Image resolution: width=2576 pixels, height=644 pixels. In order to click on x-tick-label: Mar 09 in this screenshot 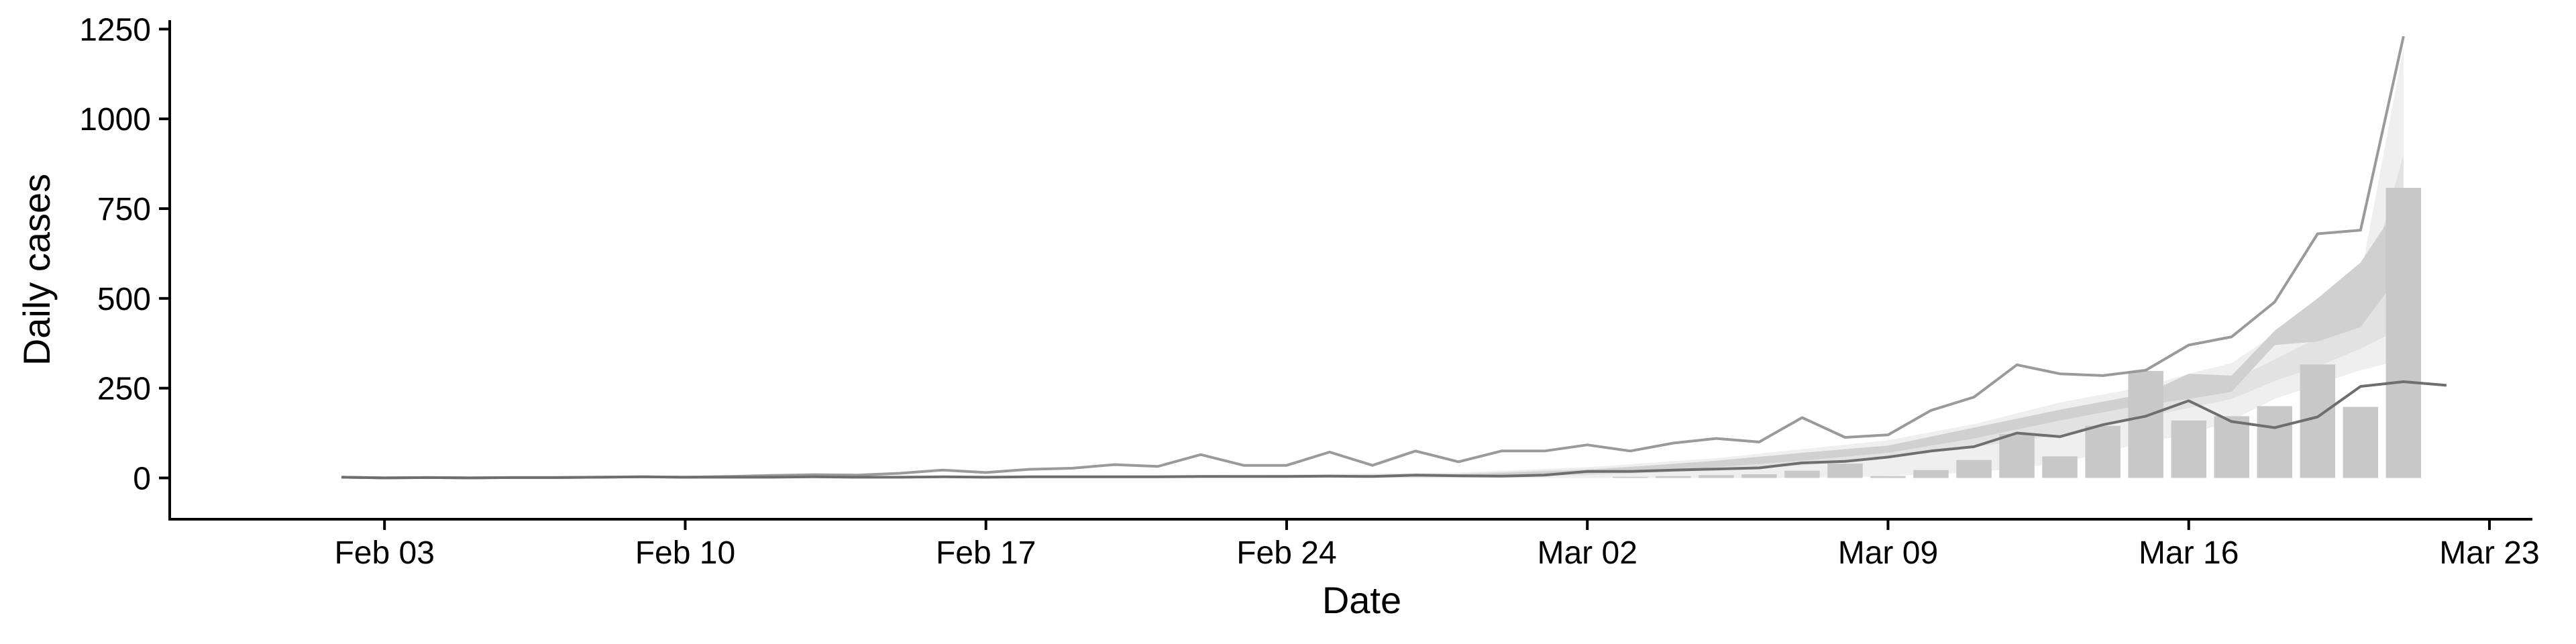, I will do `click(1888, 553)`.